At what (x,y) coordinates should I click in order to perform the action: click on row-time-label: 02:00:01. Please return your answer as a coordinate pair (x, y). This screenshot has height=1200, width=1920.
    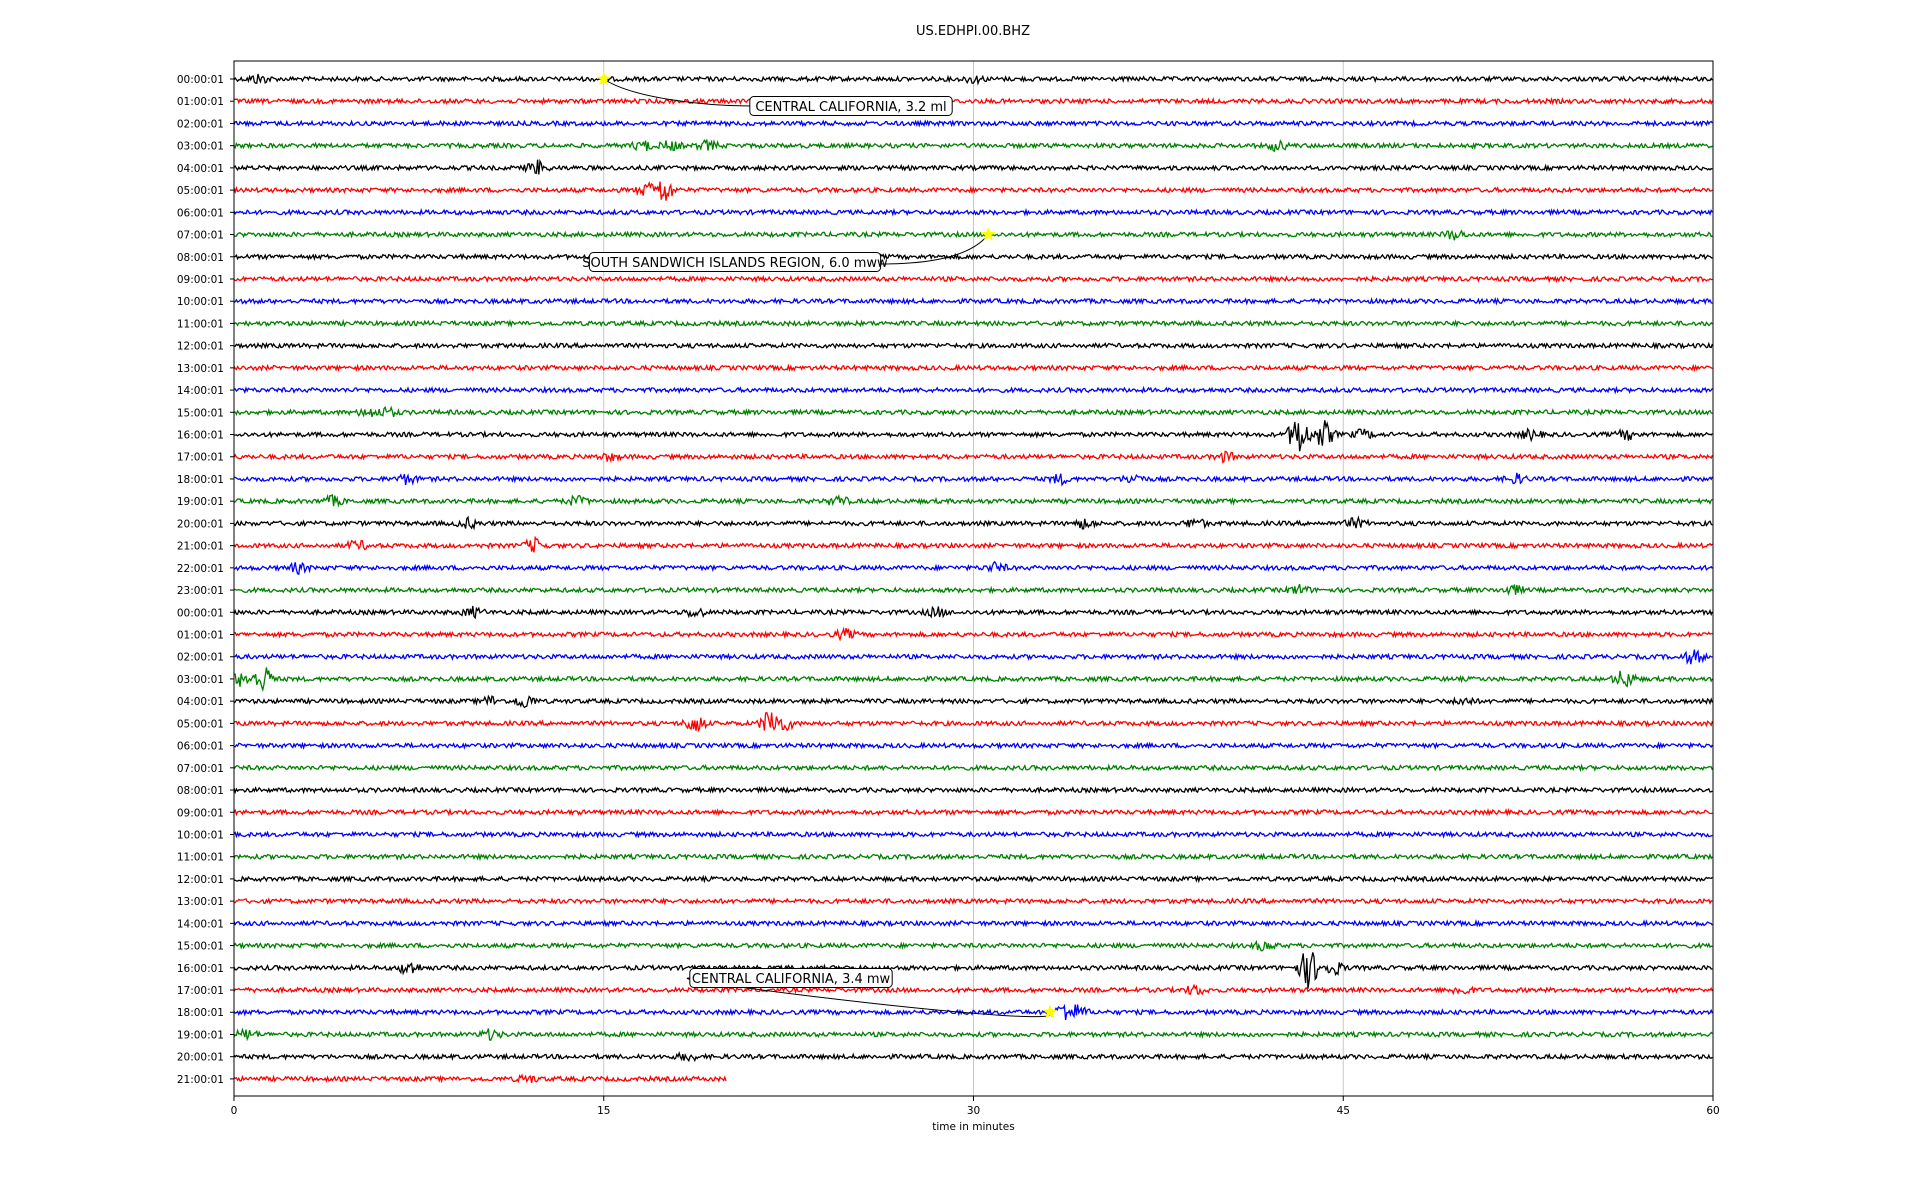
    Looking at the image, I should click on (200, 124).